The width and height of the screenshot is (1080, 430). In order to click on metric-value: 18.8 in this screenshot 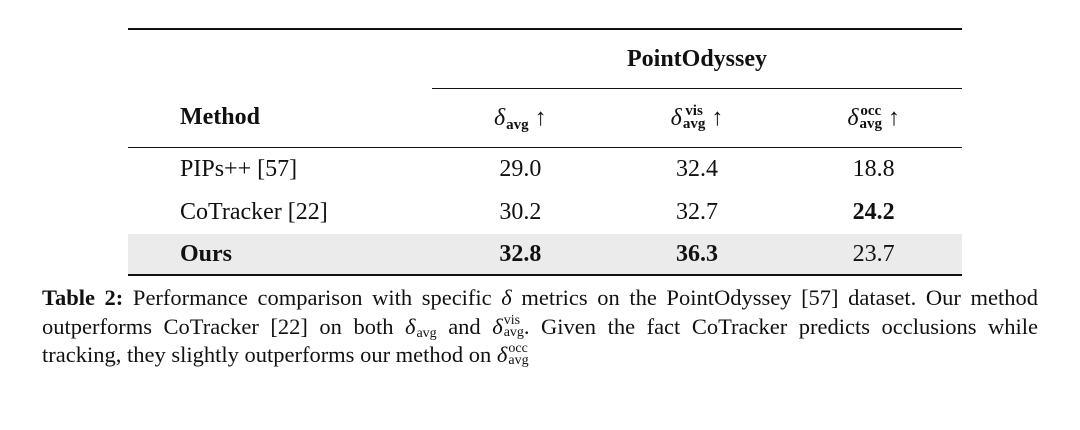, I will do `click(873, 169)`.